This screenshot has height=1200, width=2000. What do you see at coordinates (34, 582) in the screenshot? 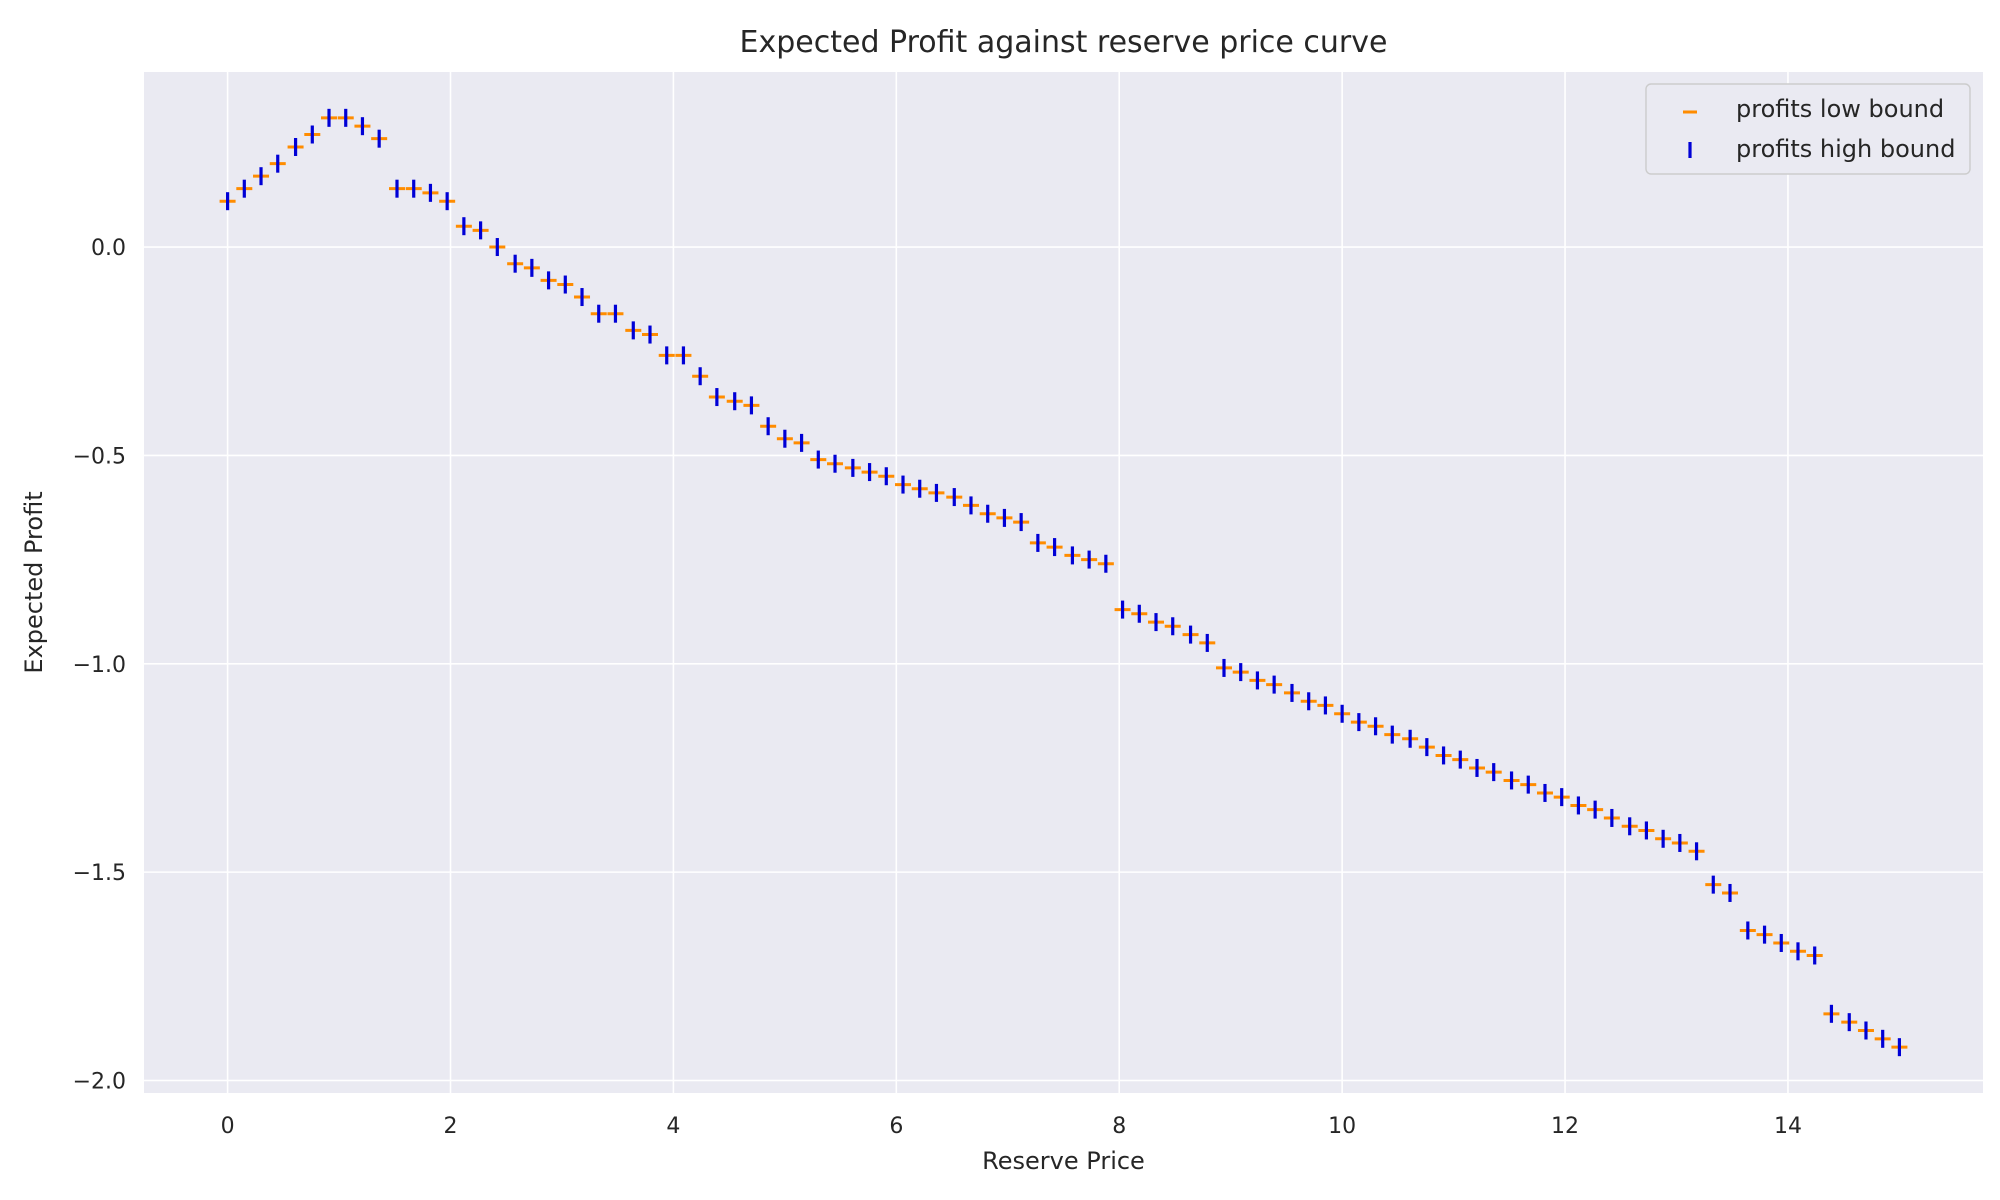
I see `y-axis-label: Expected Profit` at bounding box center [34, 582].